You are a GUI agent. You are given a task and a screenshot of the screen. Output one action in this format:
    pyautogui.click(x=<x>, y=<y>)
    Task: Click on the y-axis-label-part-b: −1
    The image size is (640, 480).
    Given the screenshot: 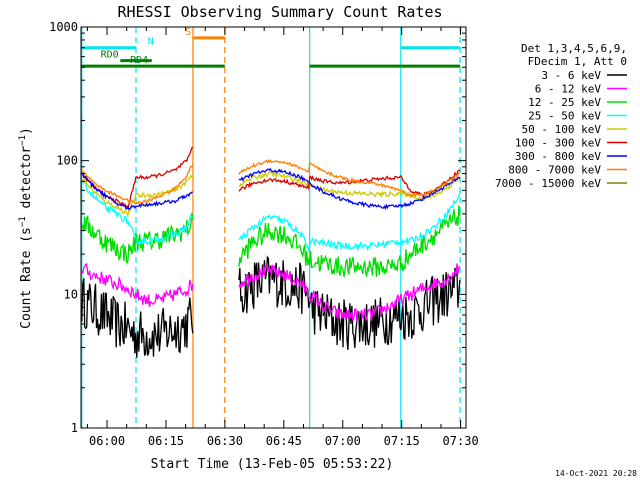 What is the action you would take?
    pyautogui.click(x=23, y=221)
    